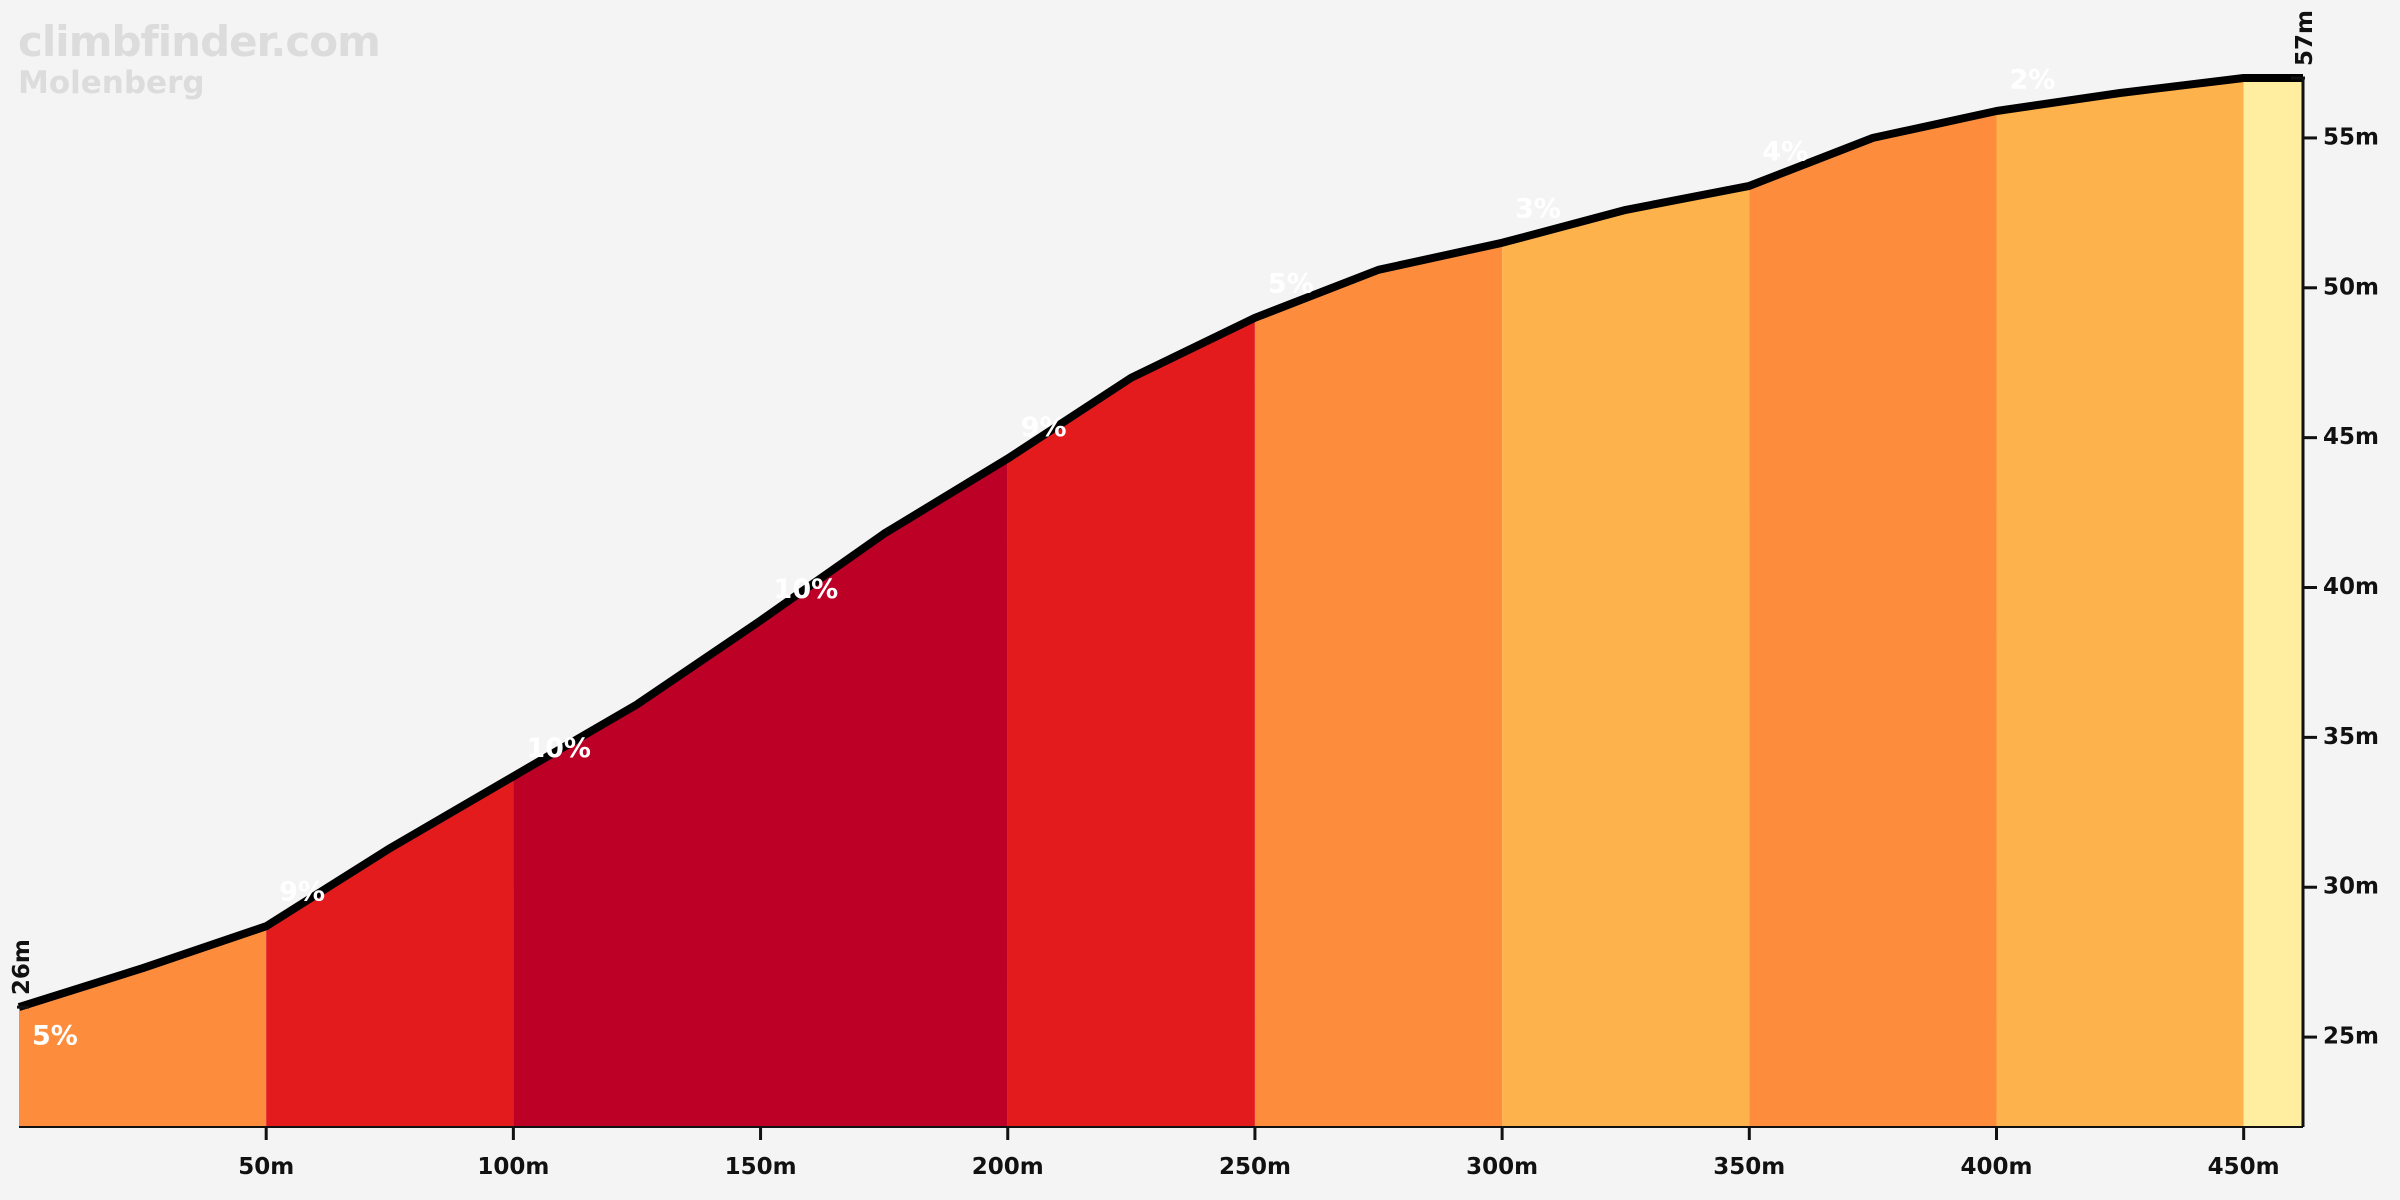 This screenshot has width=2400, height=1200. Describe the element at coordinates (761, 1167) in the screenshot. I see `x-tick-label-150: 150m` at that location.